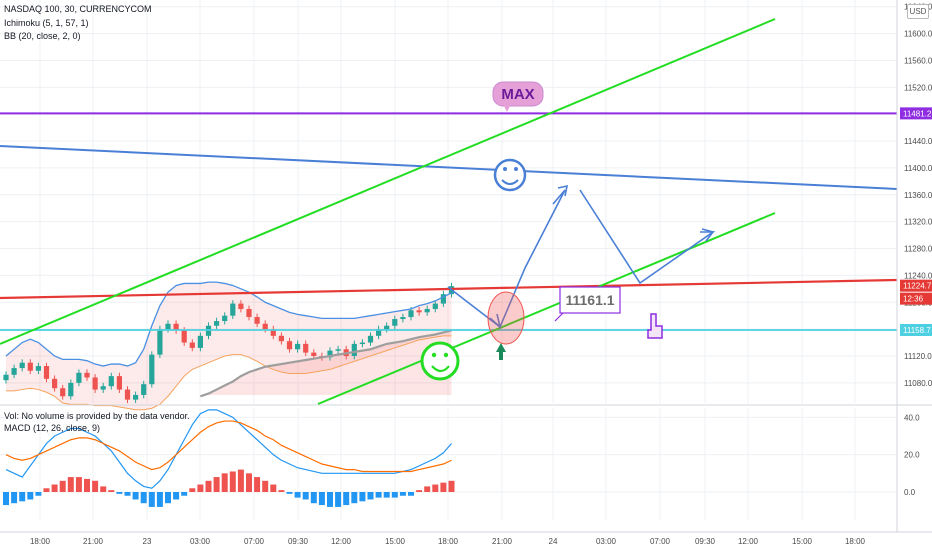 The image size is (932, 555). I want to click on happy-face-icon, so click(510, 175).